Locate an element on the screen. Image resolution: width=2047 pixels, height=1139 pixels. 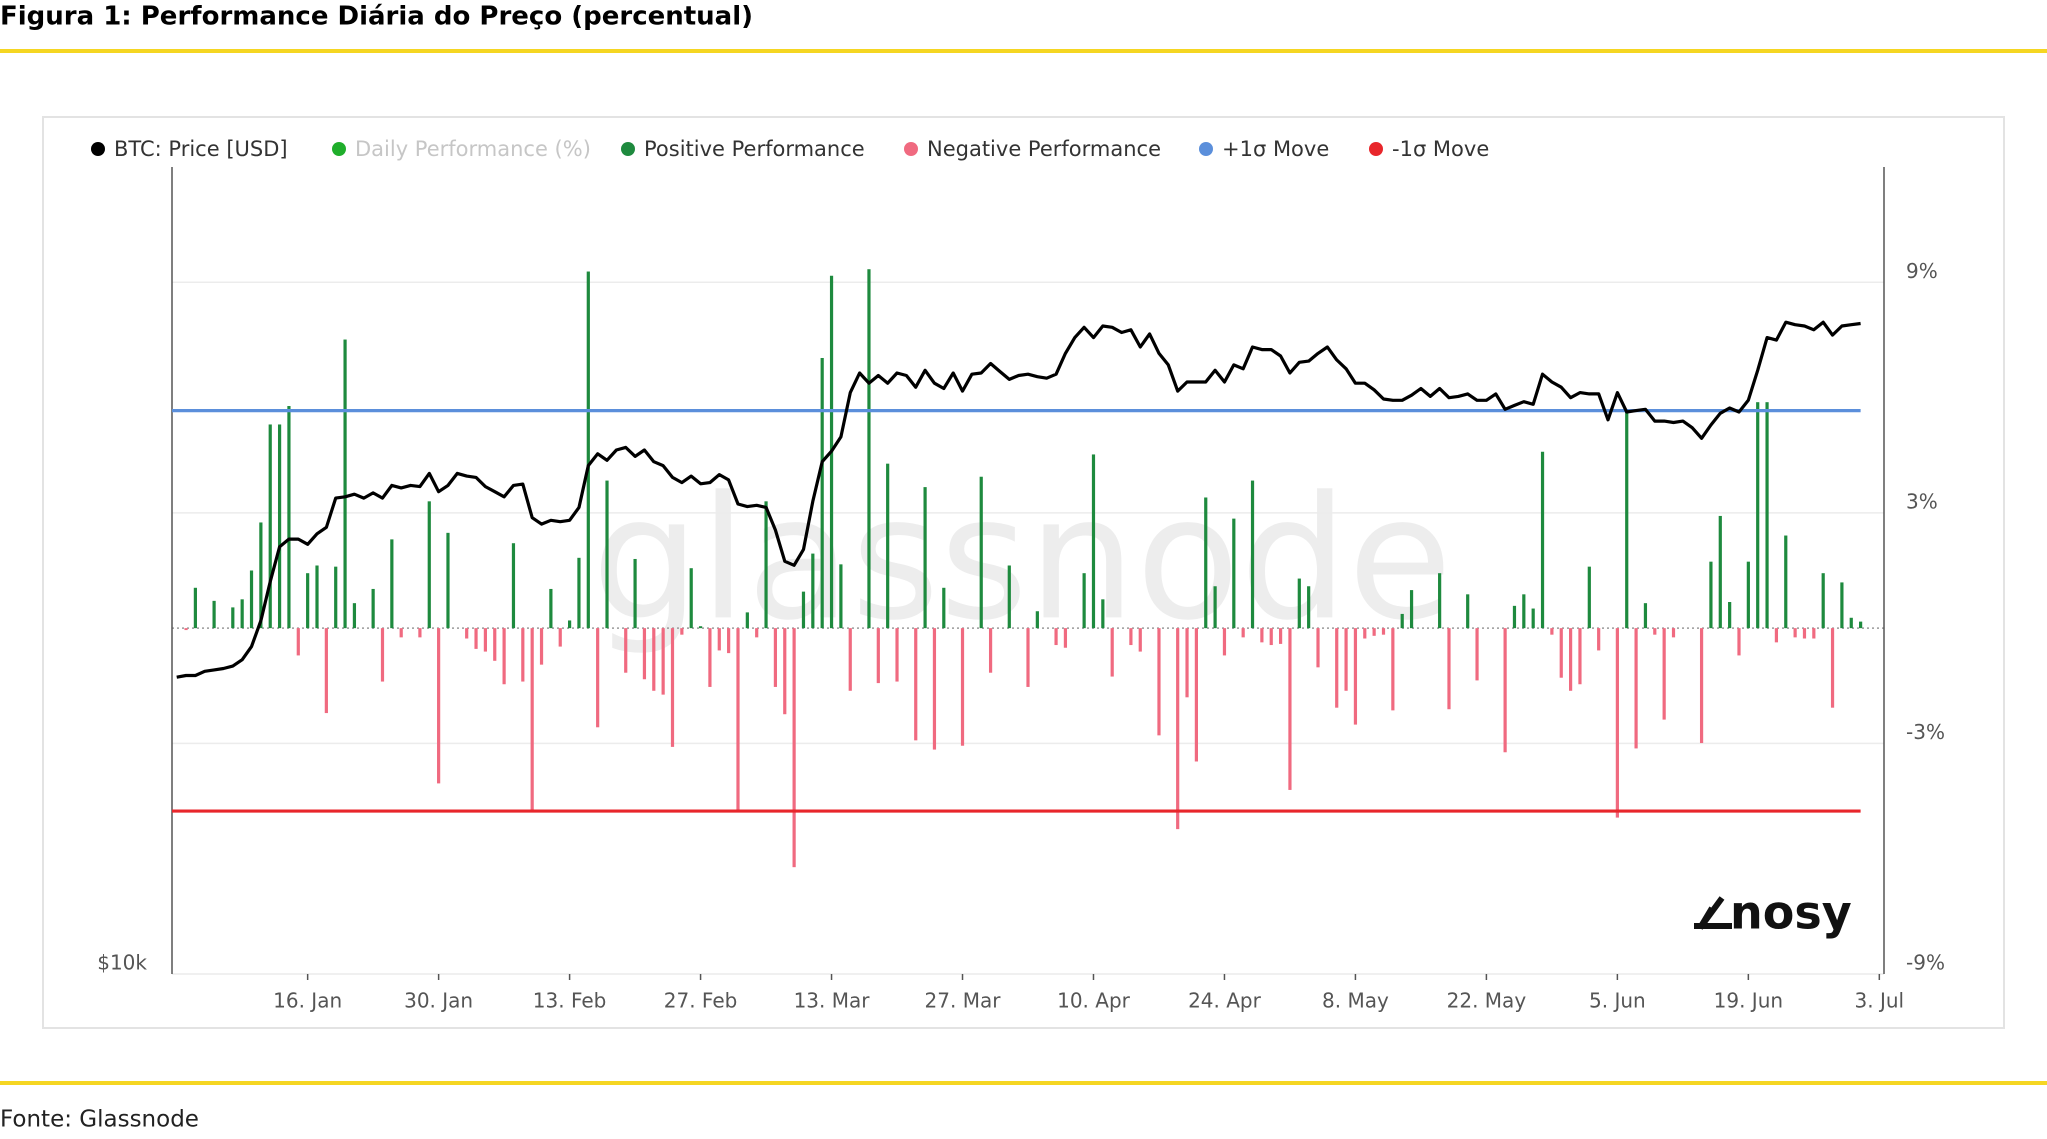
legend-label: -1σ Move is located at coordinates (1440, 149).